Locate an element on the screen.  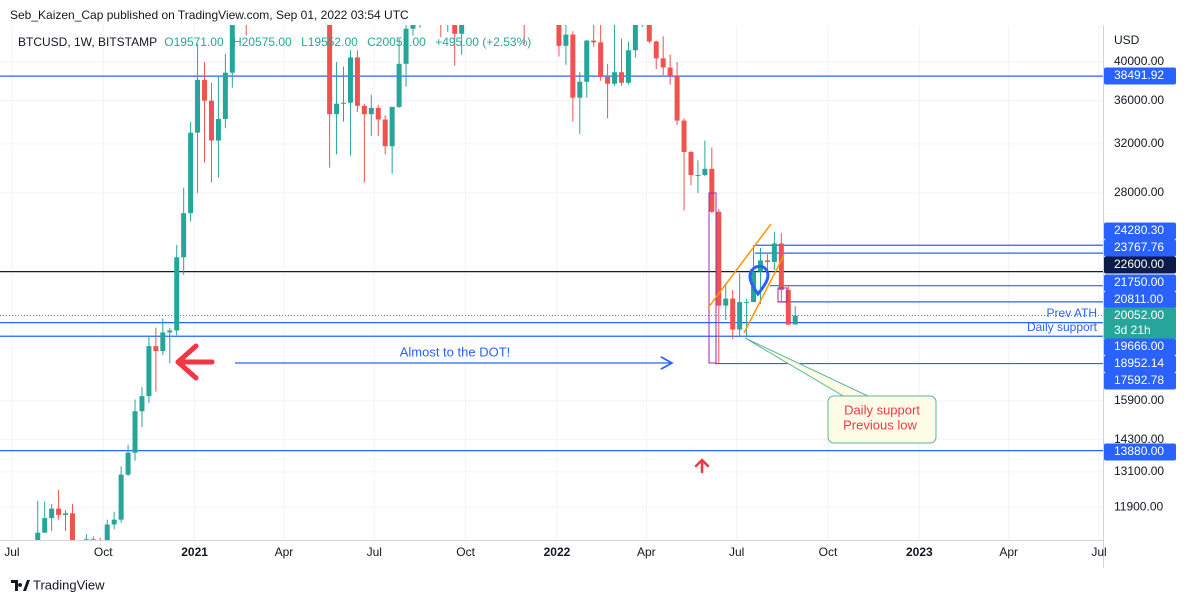
x-tick-label: 2021 is located at coordinates (194, 552).